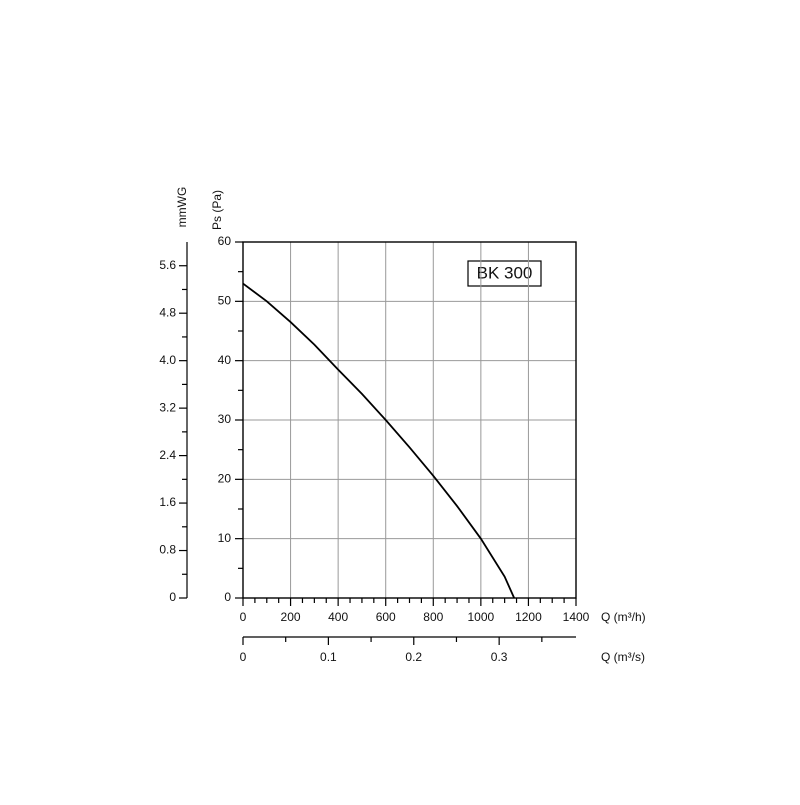 Image resolution: width=800 pixels, height=805 pixels. Describe the element at coordinates (338, 617) in the screenshot. I see `x-tick-label: 400` at that location.